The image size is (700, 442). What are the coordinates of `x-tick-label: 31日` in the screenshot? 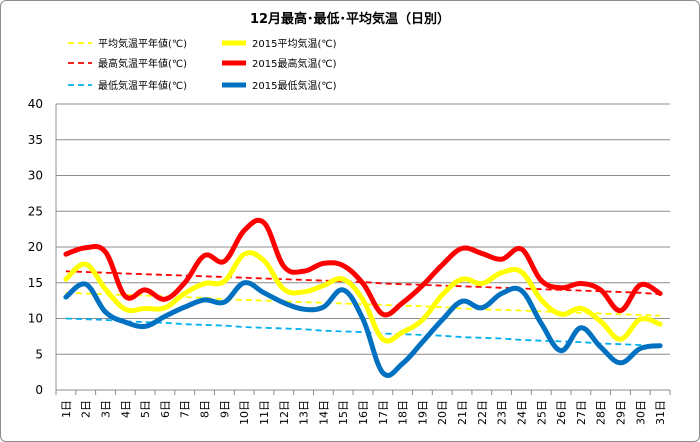 It's located at (660, 412).